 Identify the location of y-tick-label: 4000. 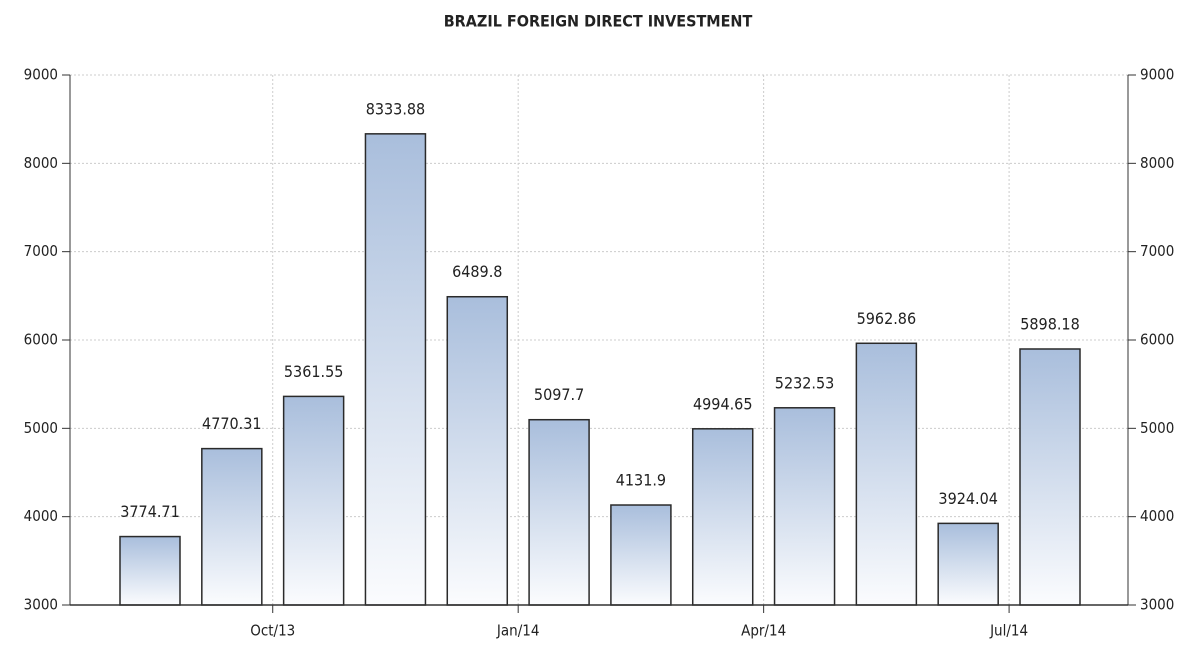
(41, 516).